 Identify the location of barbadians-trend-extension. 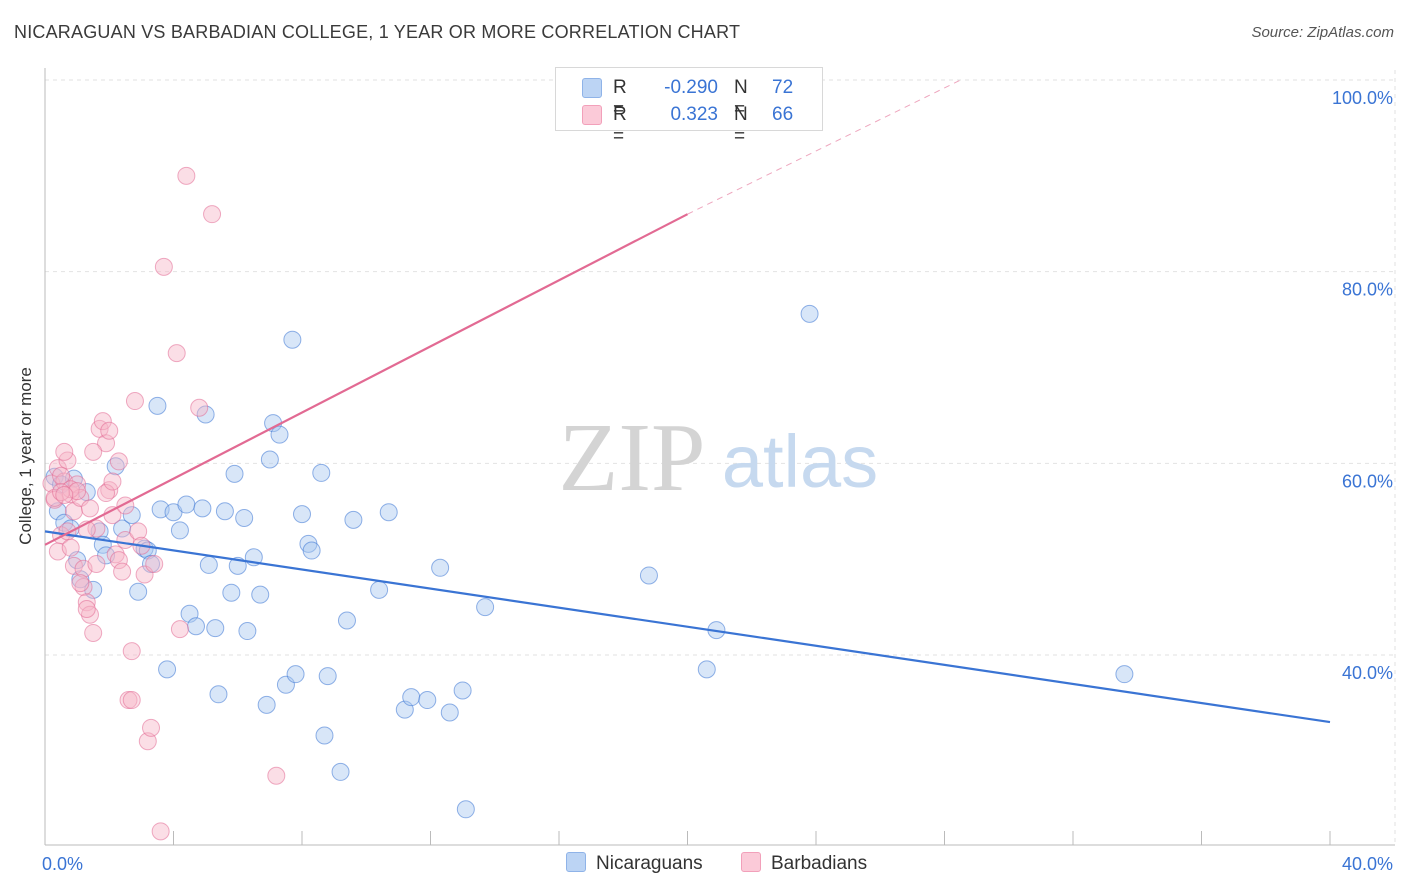
(824, 147).